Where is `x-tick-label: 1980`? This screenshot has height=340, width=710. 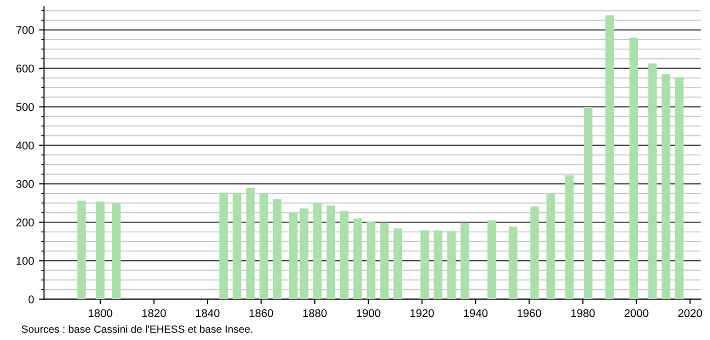
x-tick-label: 1980 is located at coordinates (583, 313).